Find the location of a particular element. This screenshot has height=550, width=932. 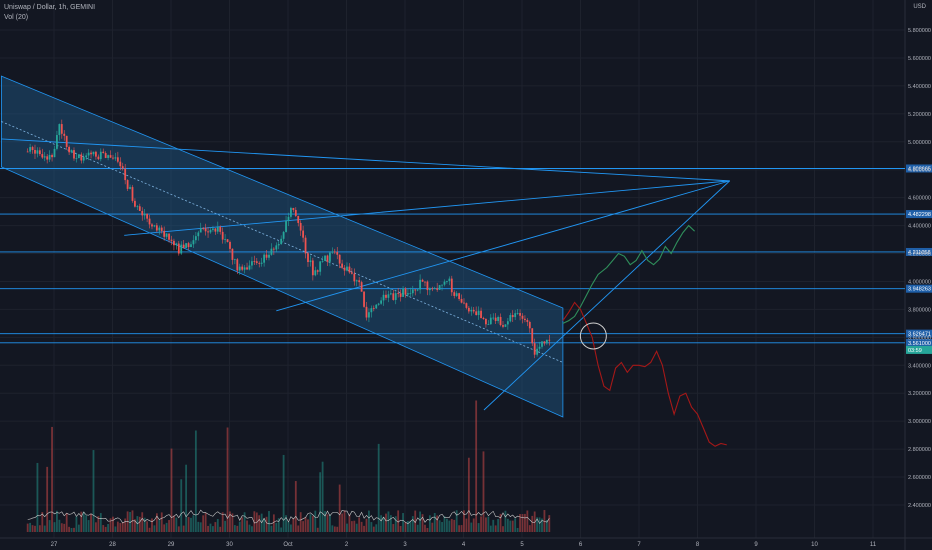

bullish-projection-path is located at coordinates (628, 274).